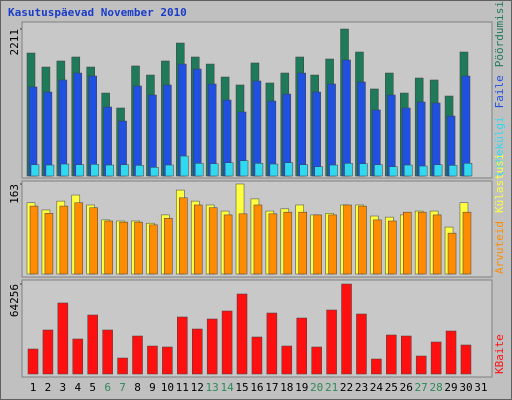 This screenshot has height=400, width=512. Describe the element at coordinates (499, 183) in the screenshot. I see `legend-entry: Külastusi` at that location.